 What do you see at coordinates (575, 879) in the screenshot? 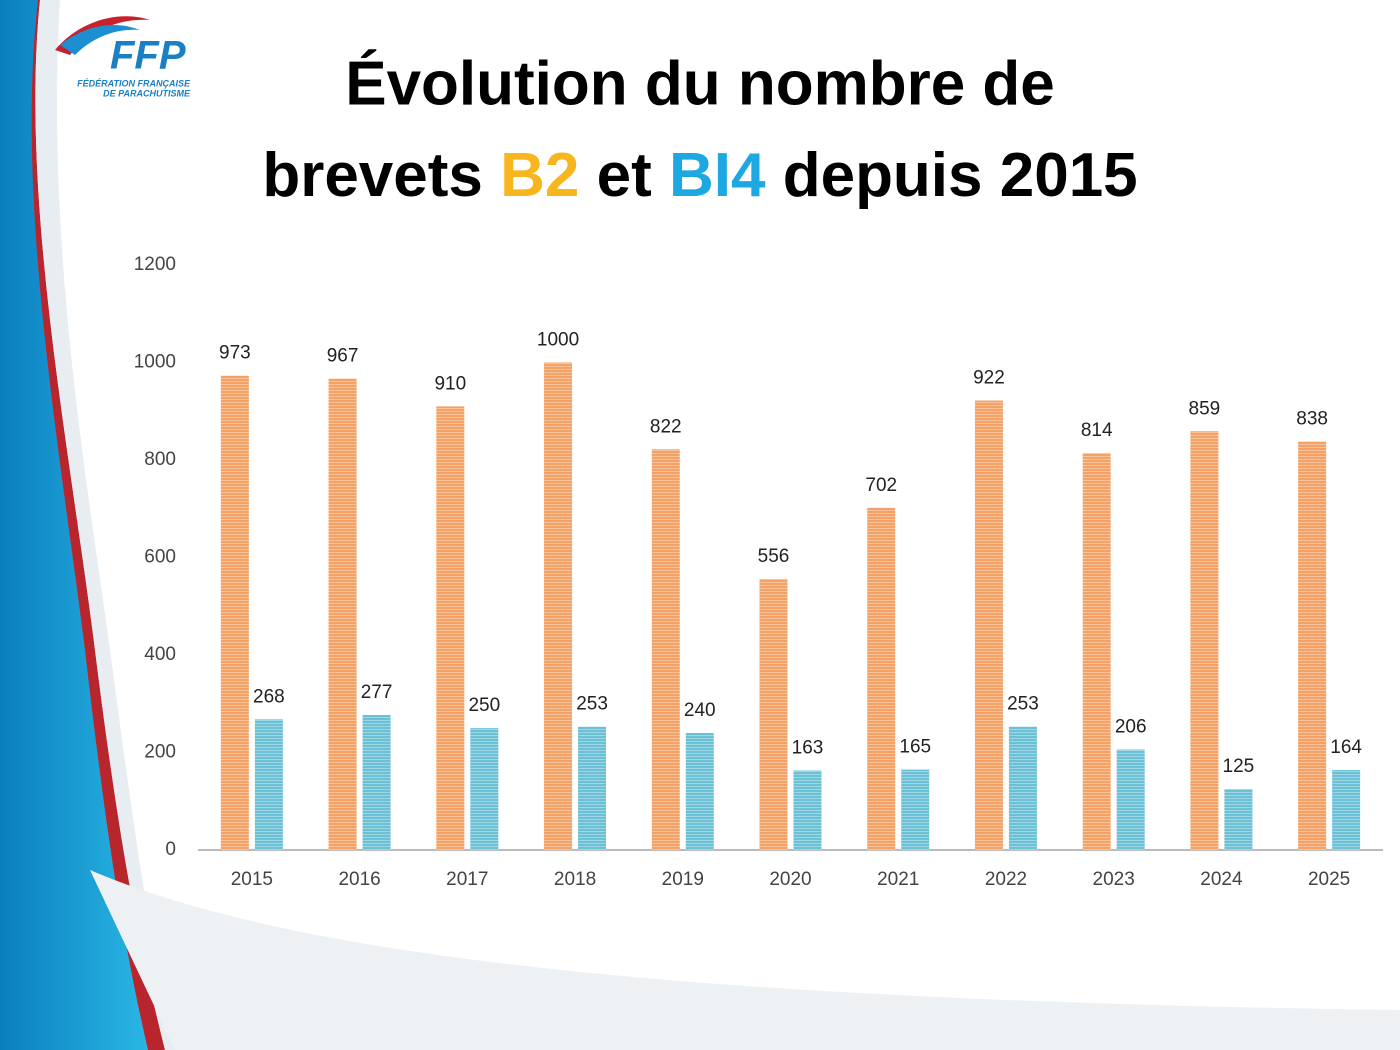
I see `x-tick-label: 2018` at bounding box center [575, 879].